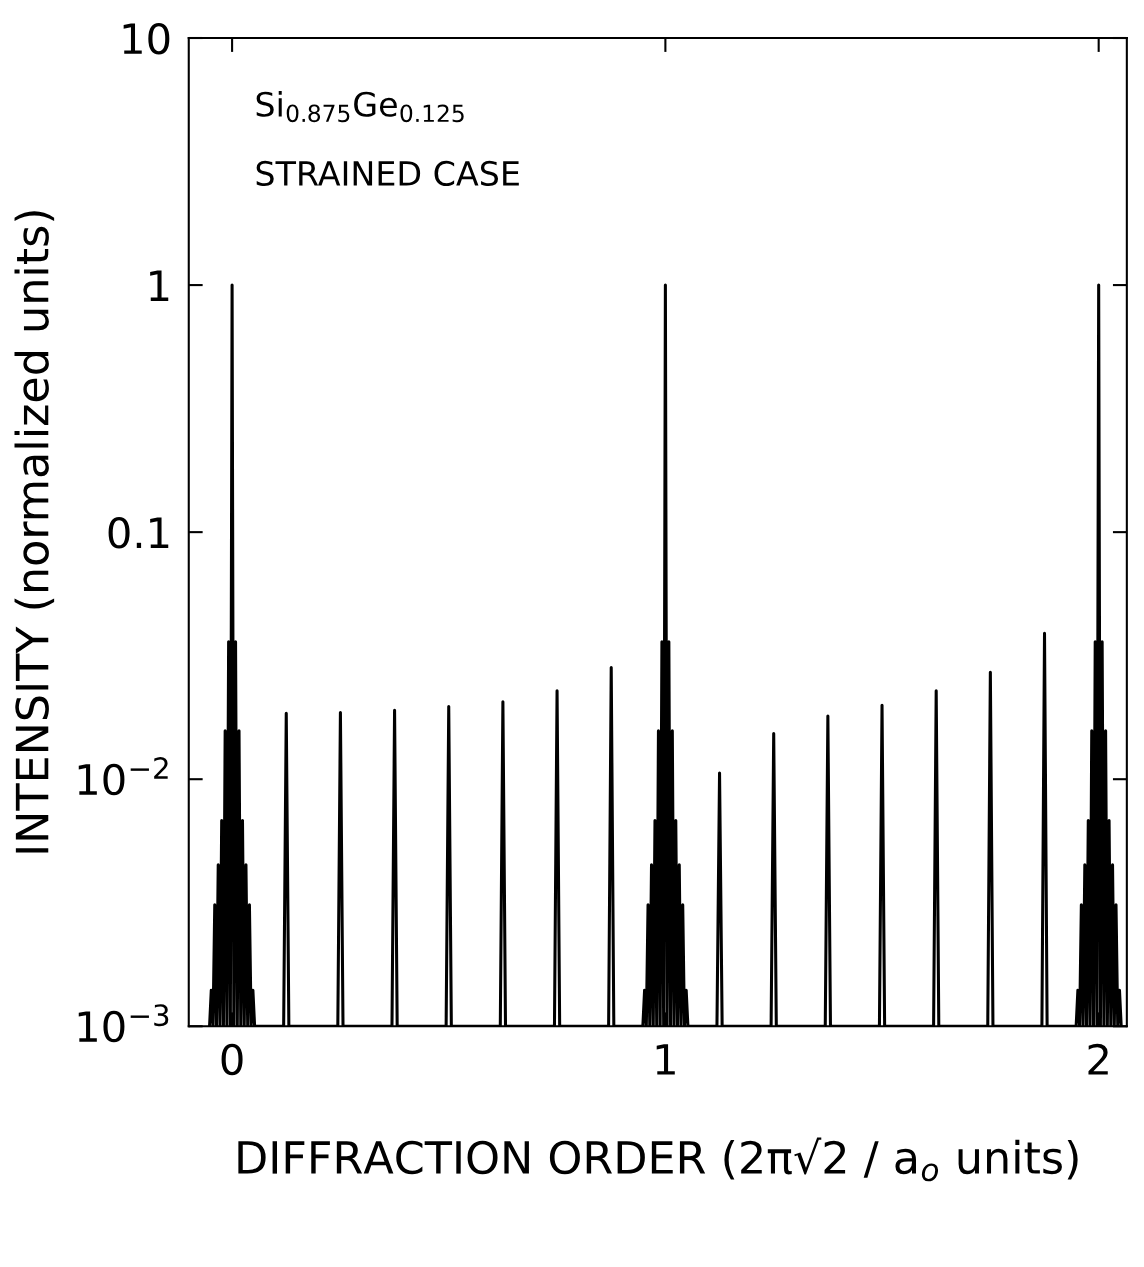 The image size is (1144, 1267). I want to click on y-axis-title: INTENSITY (normalized units), so click(34, 532).